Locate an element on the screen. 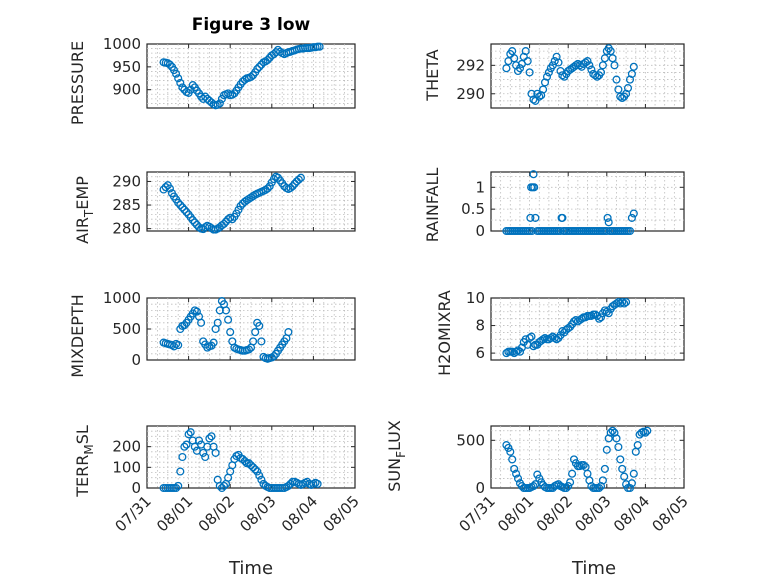 Image resolution: width=778 pixels, height=583 pixels. ylabel-terr-msl-sub: M is located at coordinates (89, 449).